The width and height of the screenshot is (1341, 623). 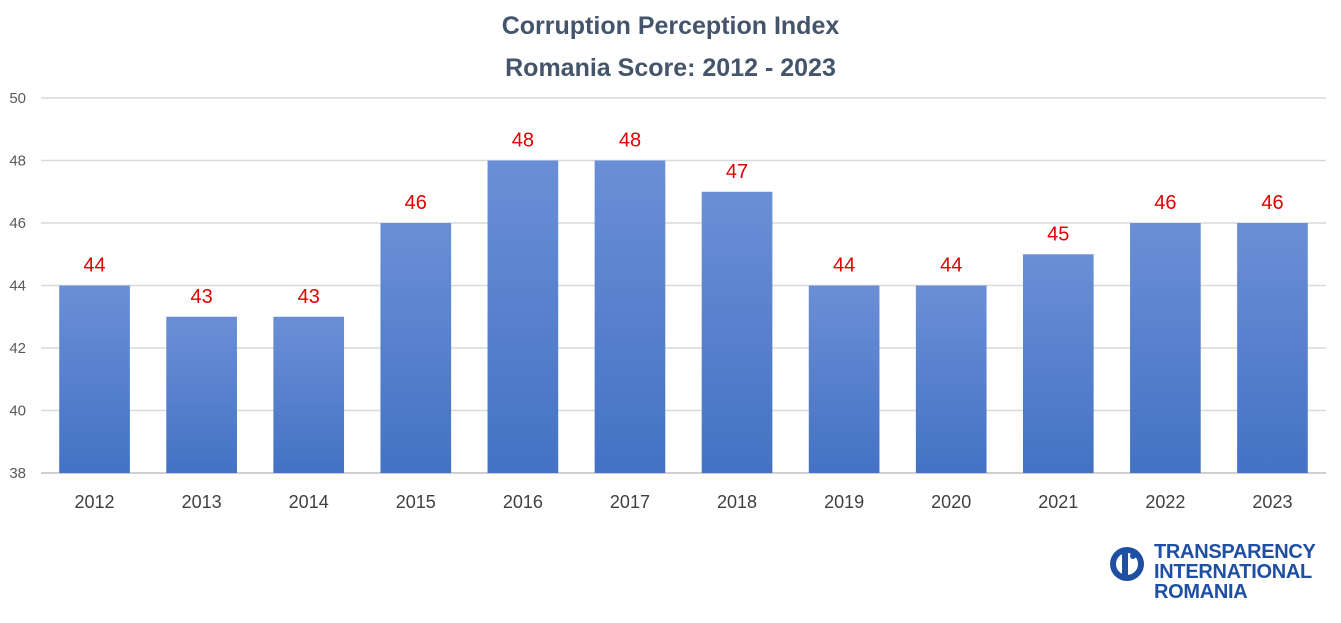 What do you see at coordinates (1235, 552) in the screenshot?
I see `logo-line-1: TRANSPARENCY` at bounding box center [1235, 552].